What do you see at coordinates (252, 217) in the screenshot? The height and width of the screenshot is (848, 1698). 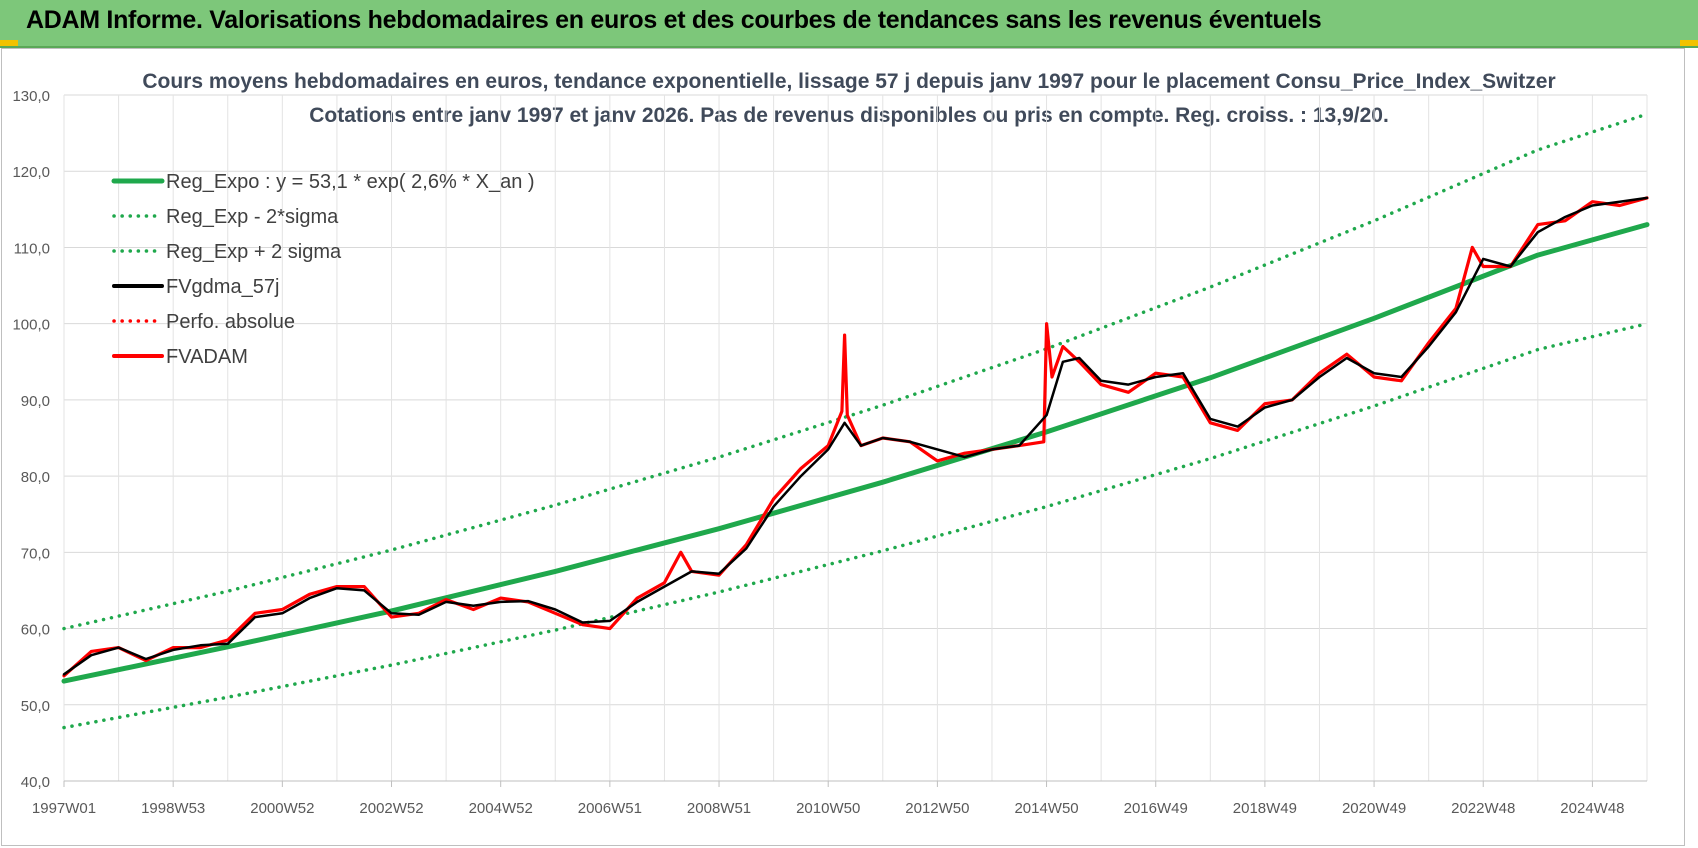 I see `legend-label: Reg_Exp - 2*sigma` at bounding box center [252, 217].